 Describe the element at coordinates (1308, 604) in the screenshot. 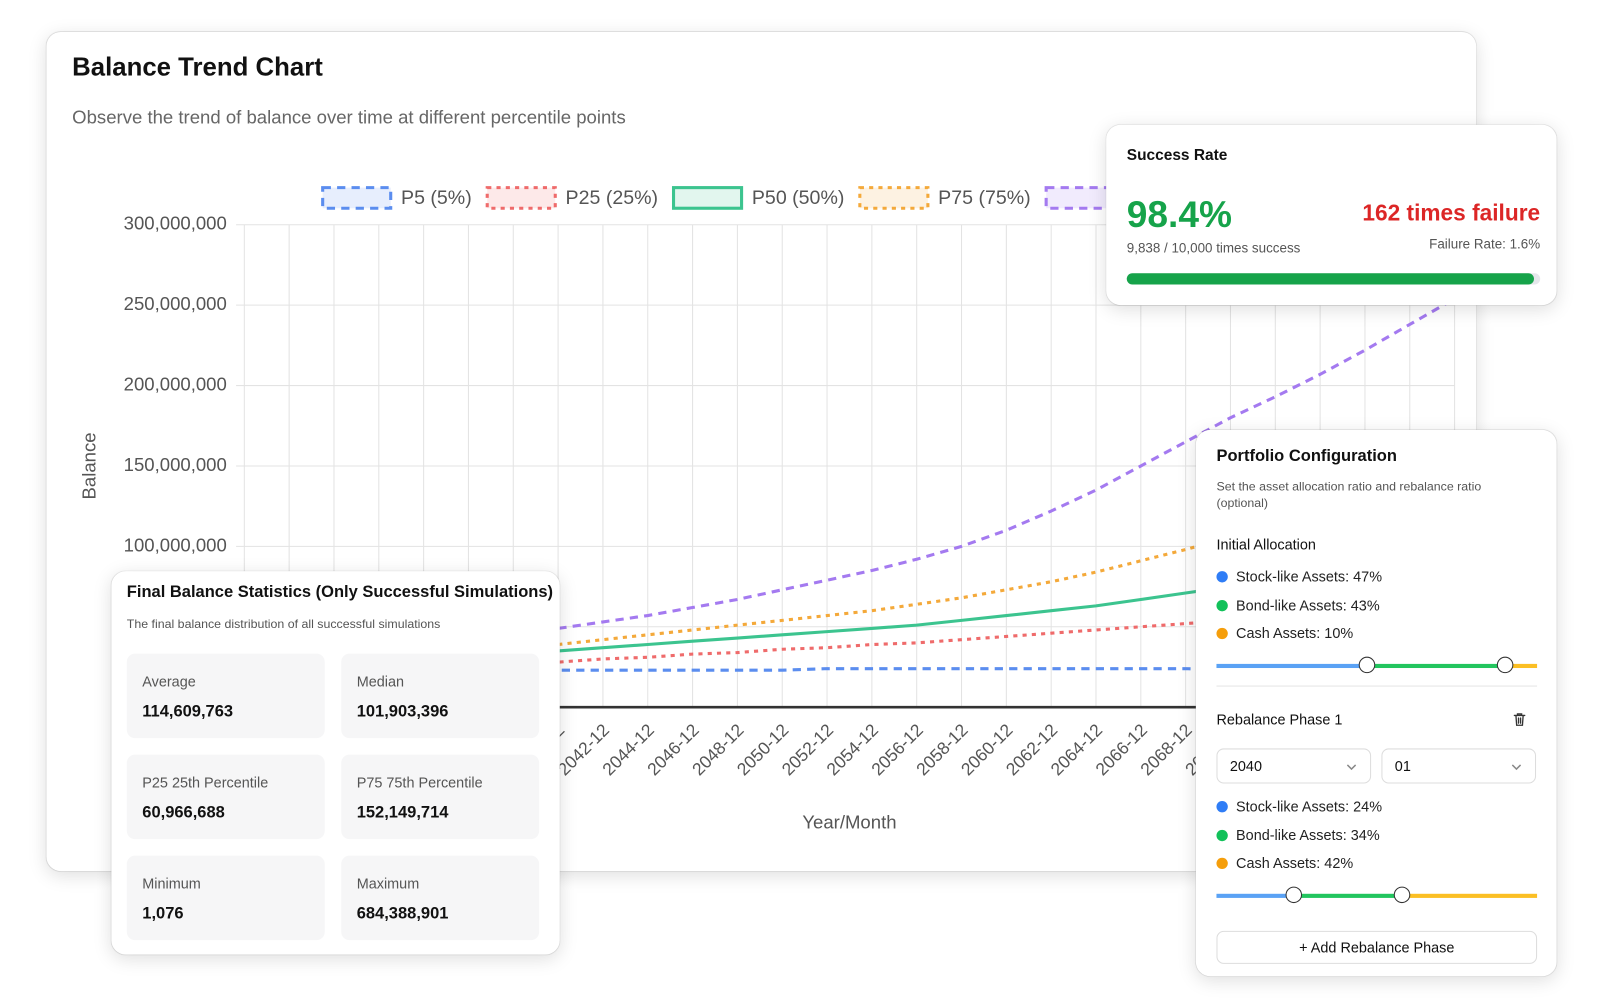

I see `asset-label: Bond-like Assets: 43%` at that location.